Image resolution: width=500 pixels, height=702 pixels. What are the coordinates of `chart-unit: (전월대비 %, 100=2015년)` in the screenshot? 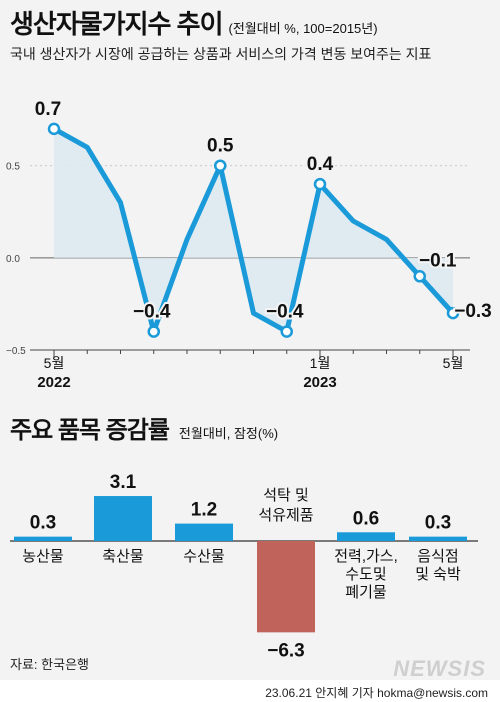 It's located at (303, 28).